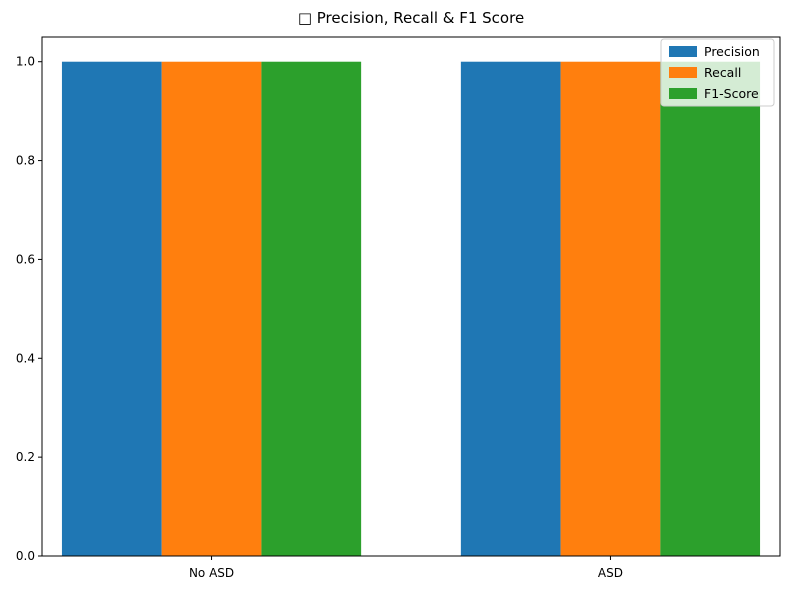 This screenshot has height=594, width=790. What do you see at coordinates (25, 161) in the screenshot?
I see `y-tick-label: 0.8` at bounding box center [25, 161].